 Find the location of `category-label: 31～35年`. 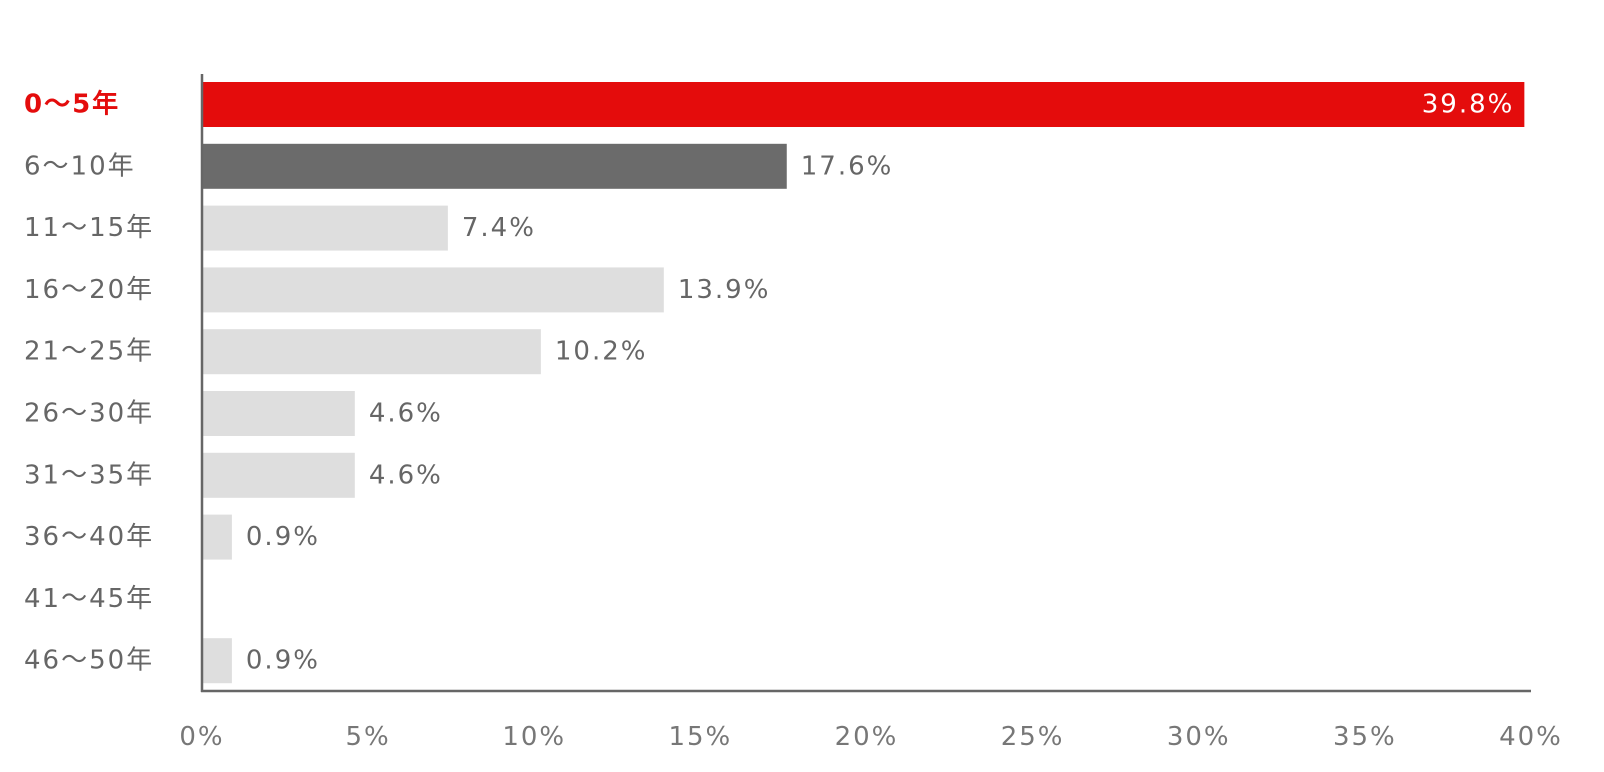

category-label: 31～35年 is located at coordinates (89, 475).